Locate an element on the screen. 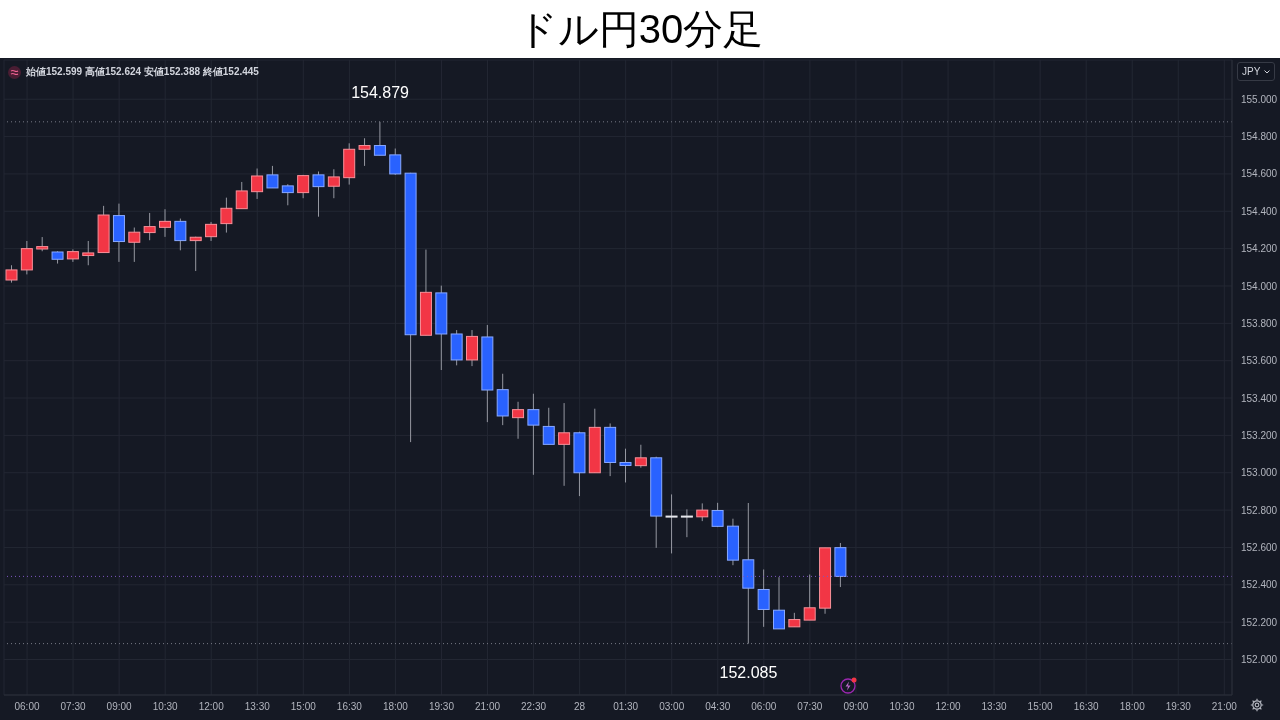 The width and height of the screenshot is (1280, 720). y-tick-label: 152.600 is located at coordinates (1259, 548).